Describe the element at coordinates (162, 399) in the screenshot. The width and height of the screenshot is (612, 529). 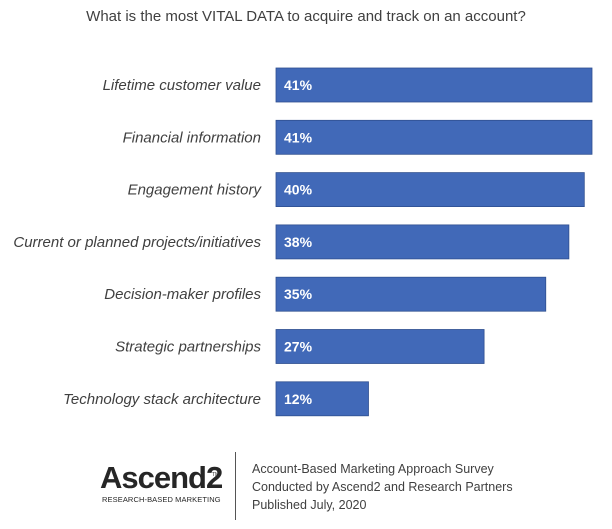
I see `category-label-6: Technology stack architecture` at that location.